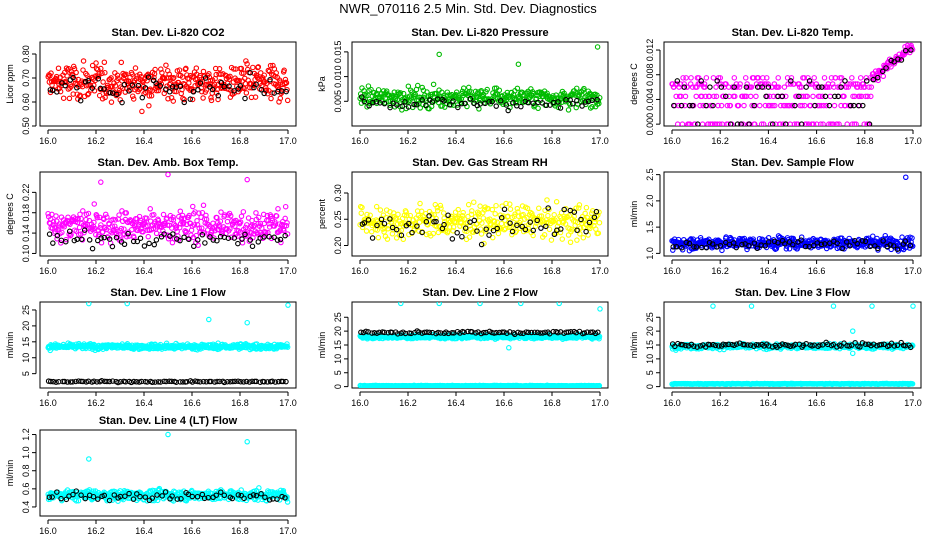 The height and width of the screenshot is (540, 936). I want to click on y-tick-label: 25, so click(338, 317).